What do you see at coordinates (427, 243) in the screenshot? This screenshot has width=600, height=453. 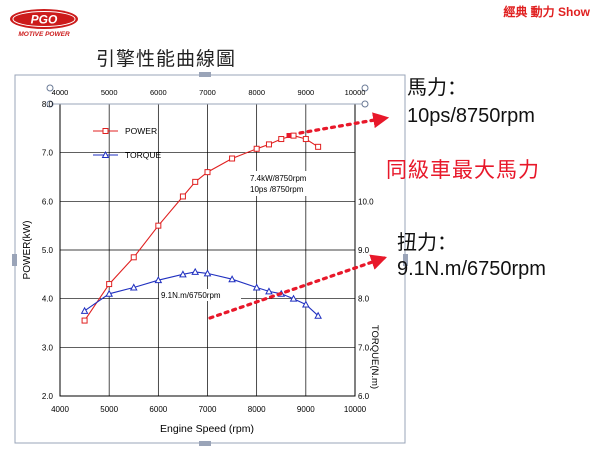 I see `torque-spec-label: 扭力：` at bounding box center [427, 243].